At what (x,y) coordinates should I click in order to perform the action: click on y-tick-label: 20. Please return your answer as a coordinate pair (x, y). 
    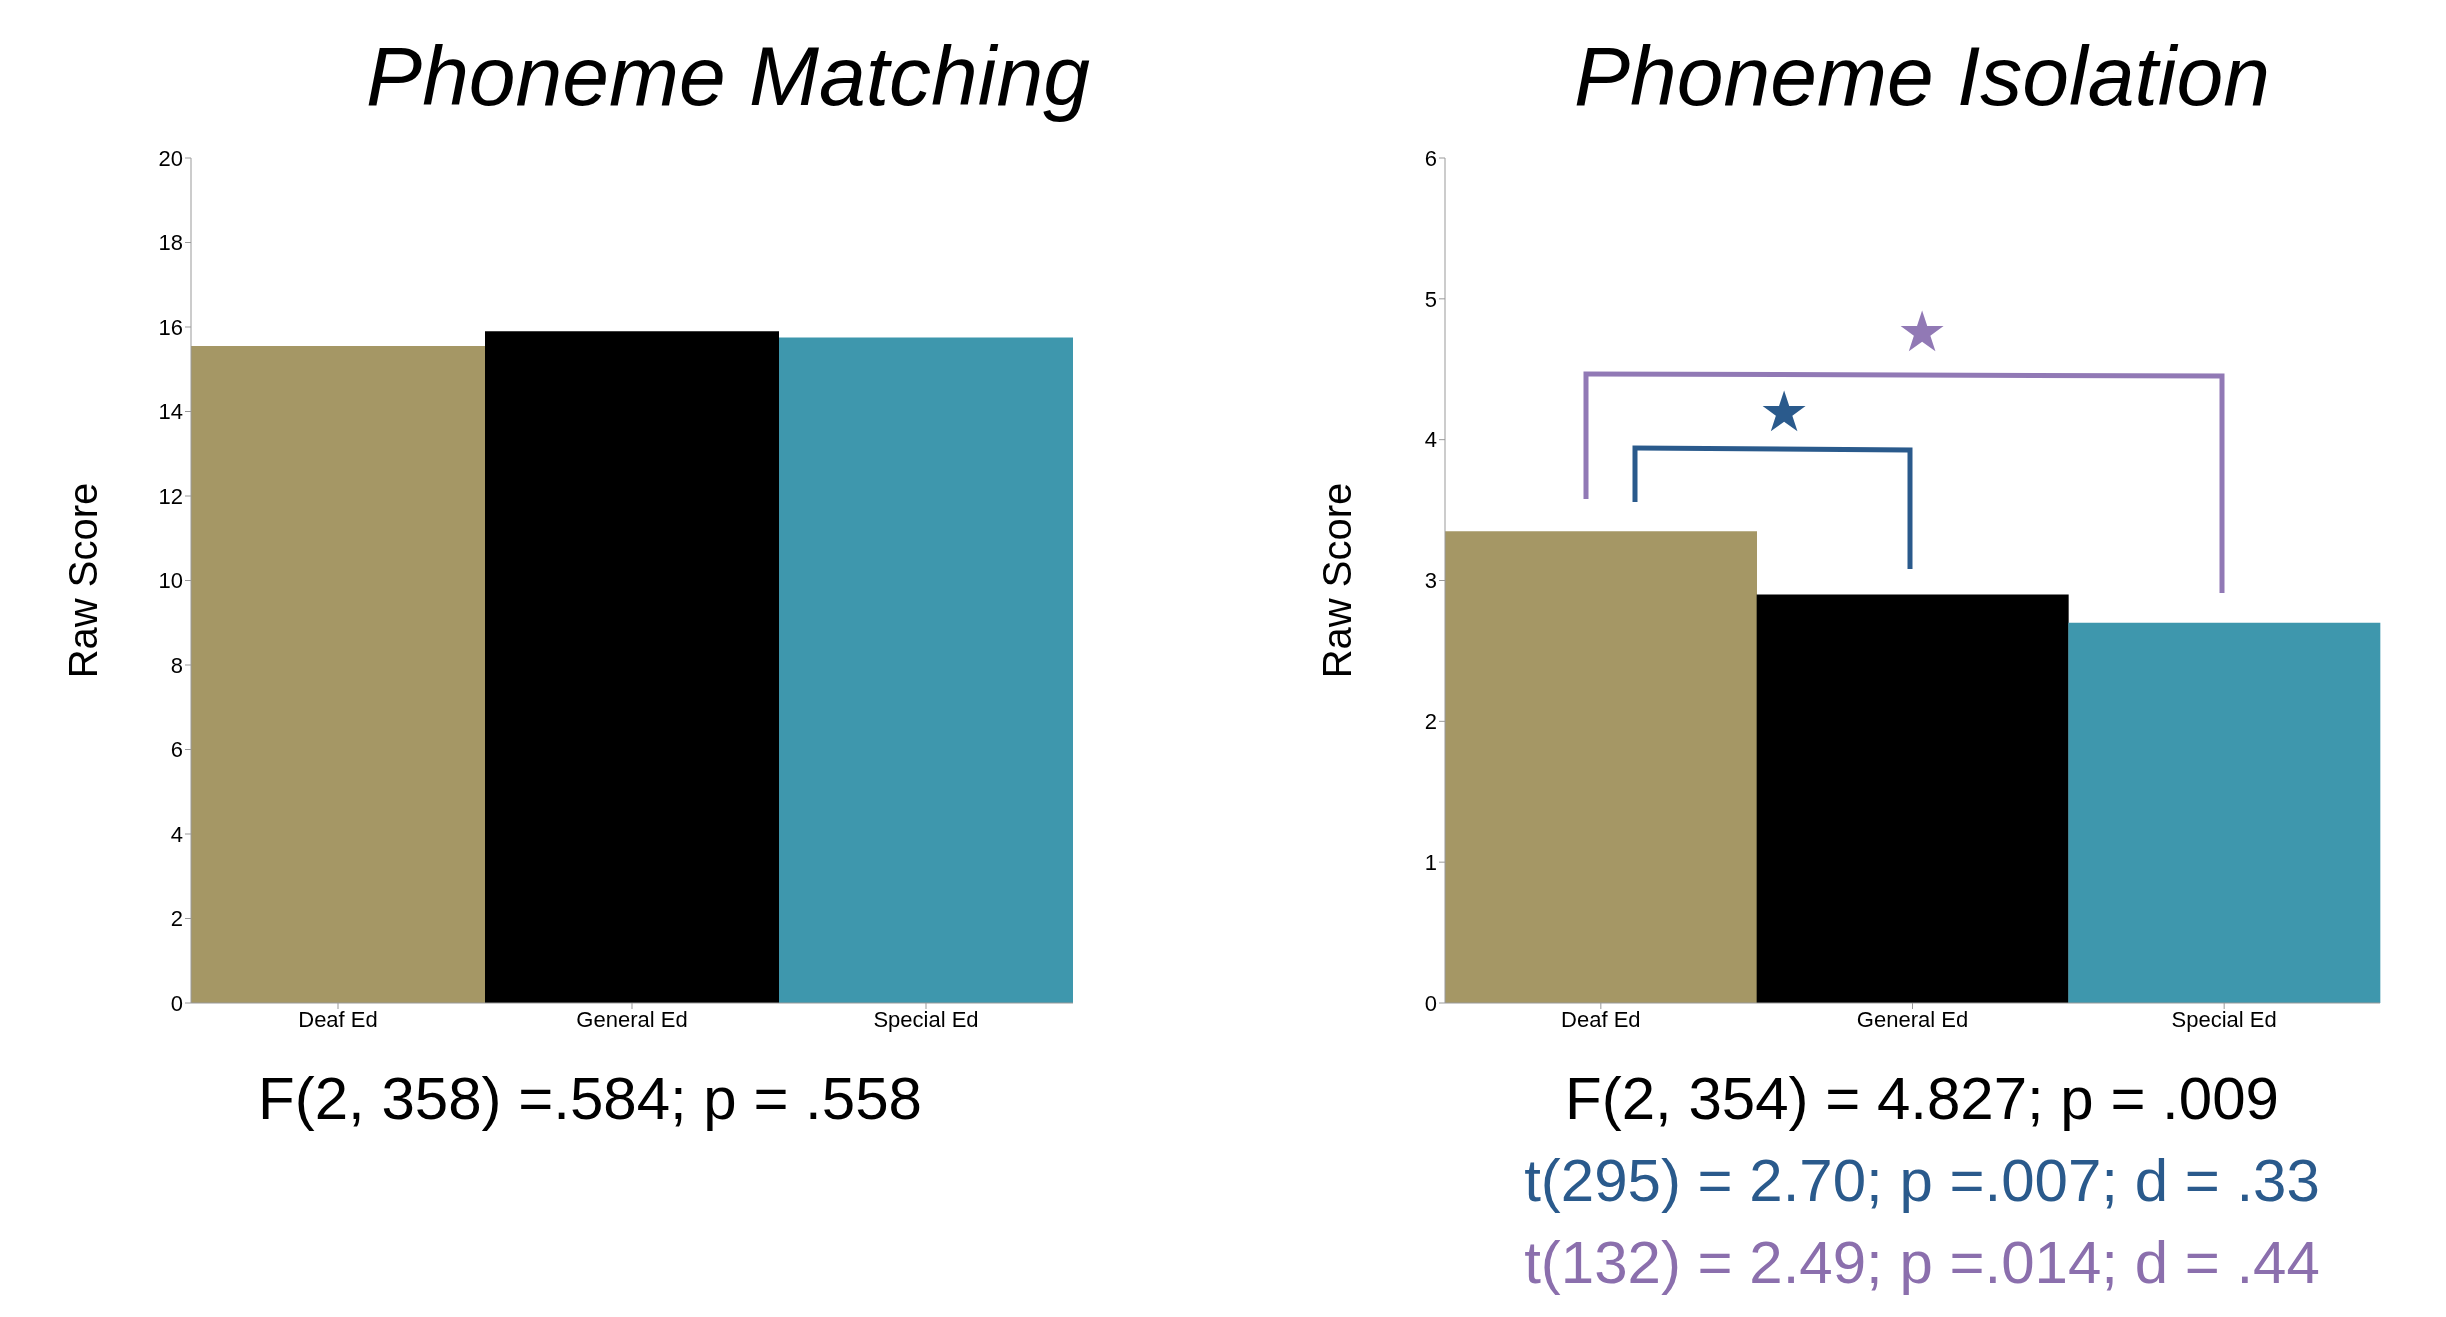
    Looking at the image, I should click on (170, 158).